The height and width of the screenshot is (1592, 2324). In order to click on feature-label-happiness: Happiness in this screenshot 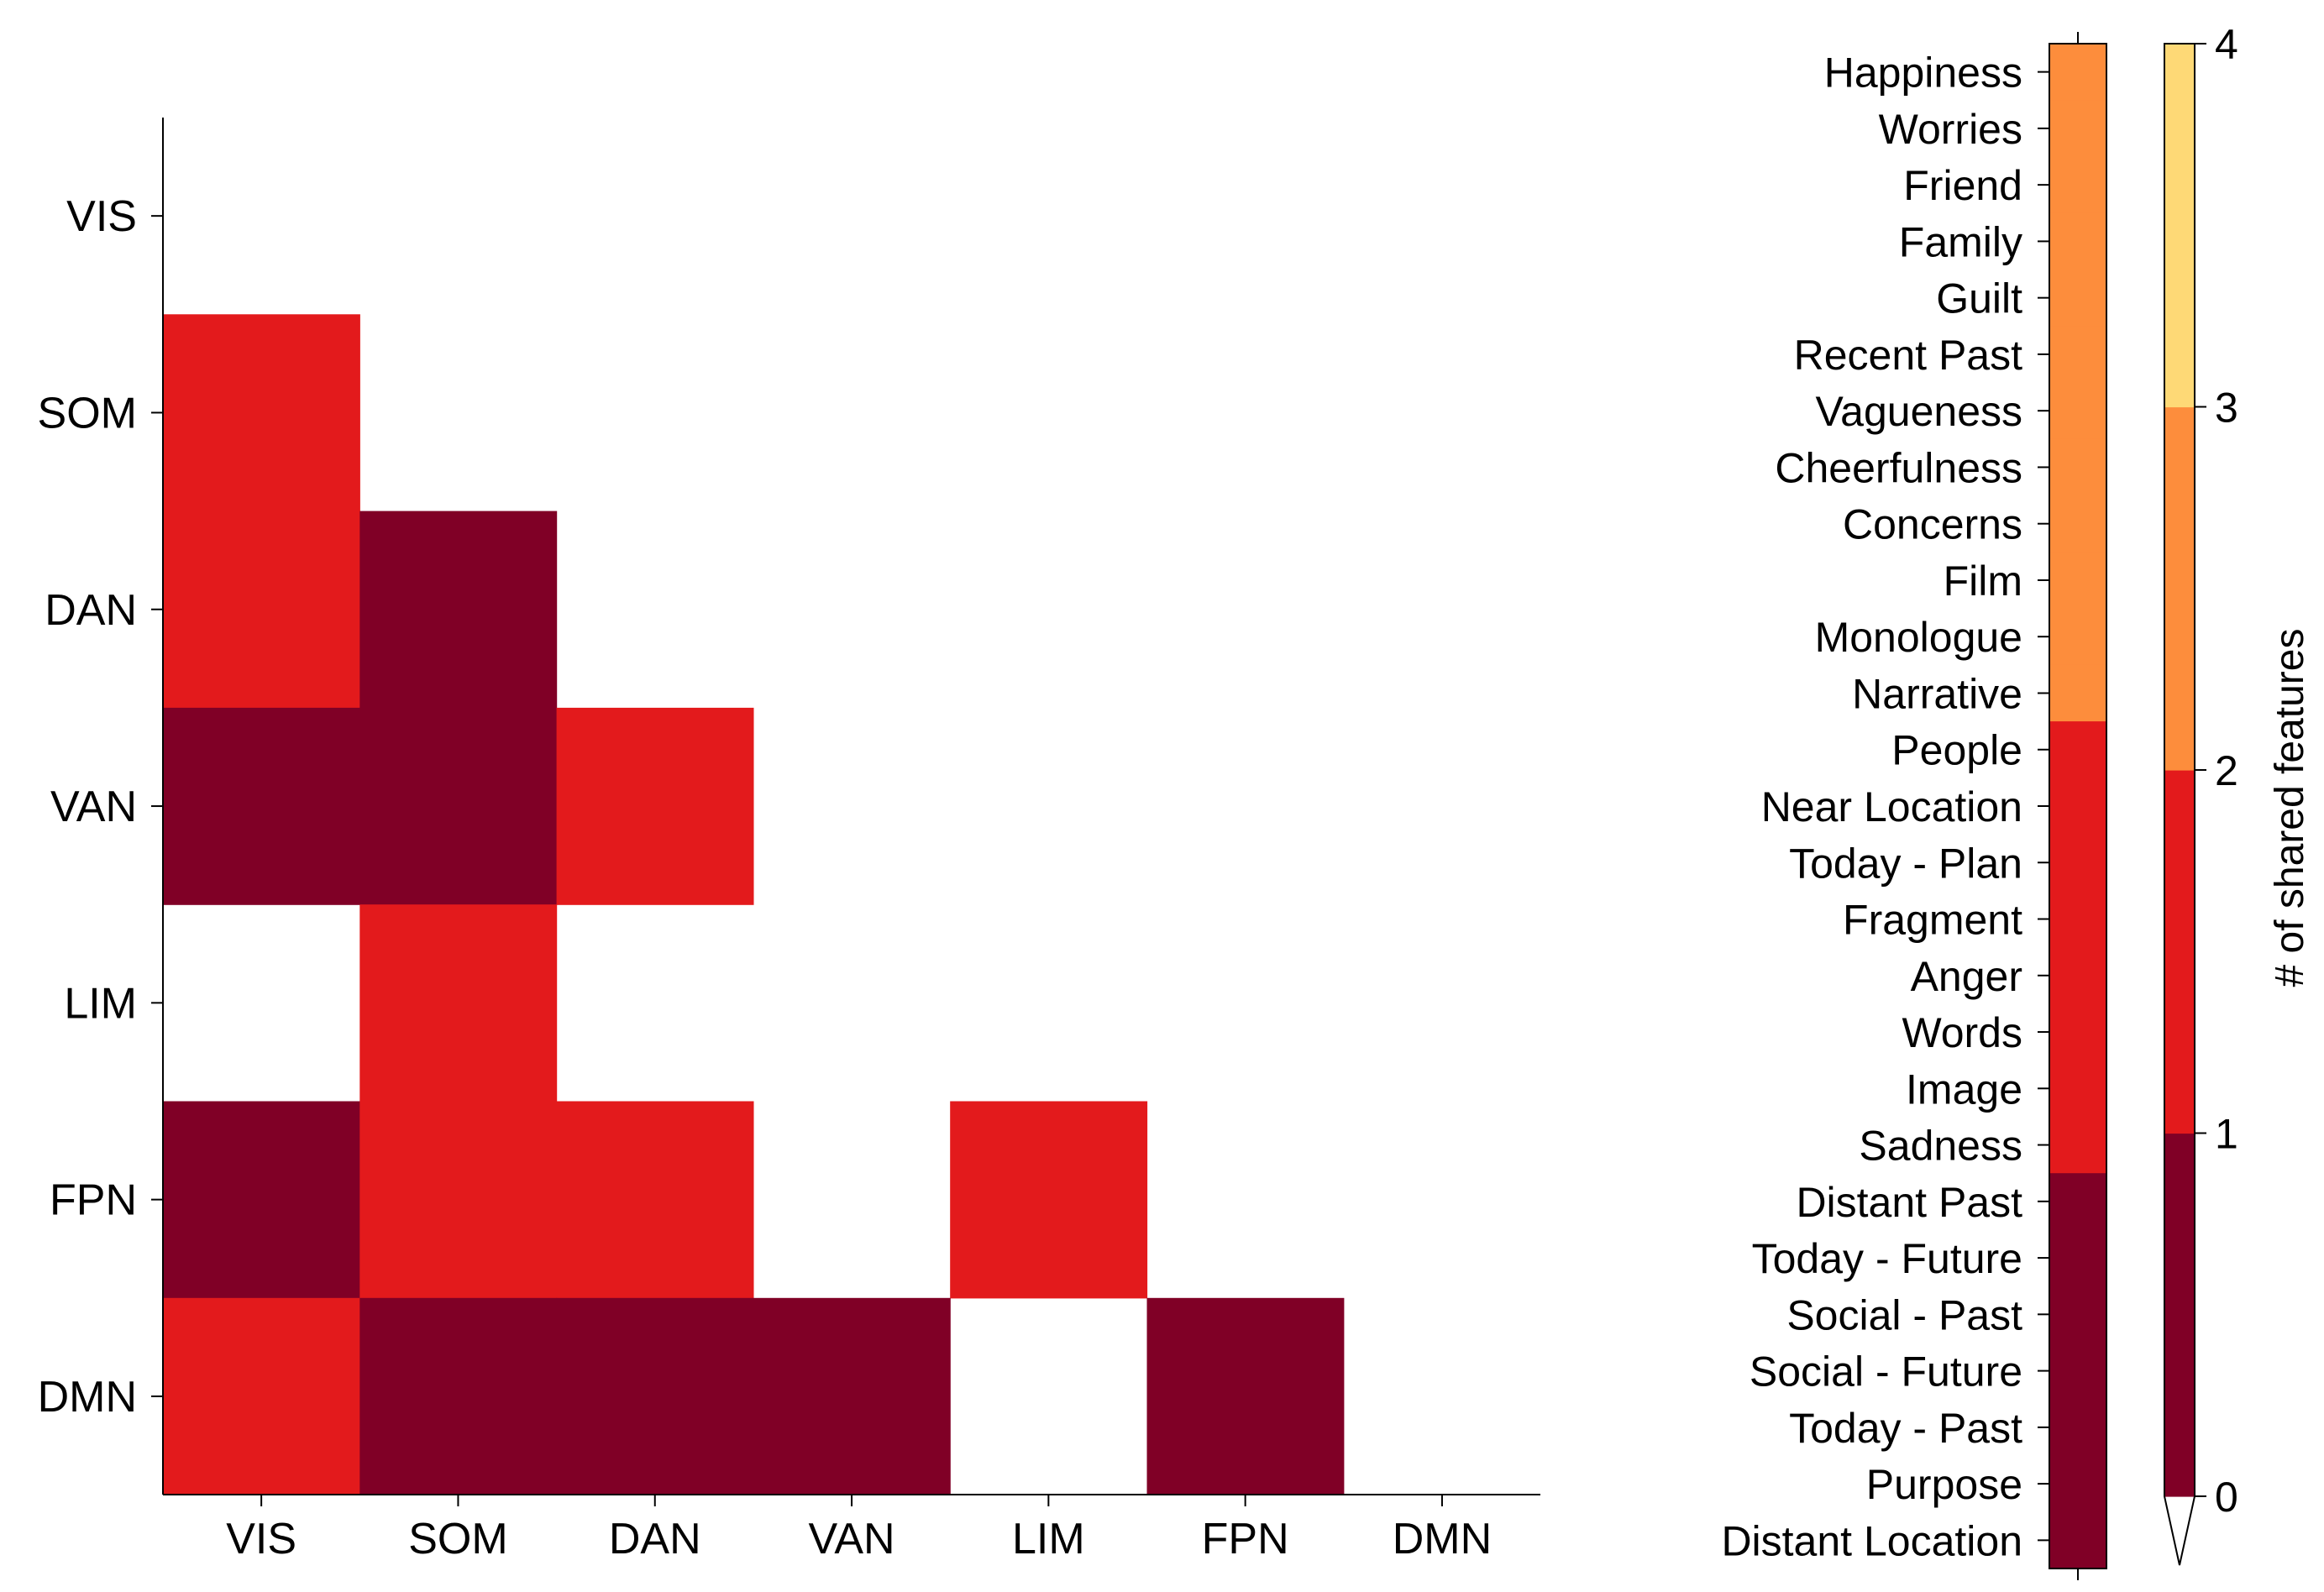, I will do `click(1923, 73)`.